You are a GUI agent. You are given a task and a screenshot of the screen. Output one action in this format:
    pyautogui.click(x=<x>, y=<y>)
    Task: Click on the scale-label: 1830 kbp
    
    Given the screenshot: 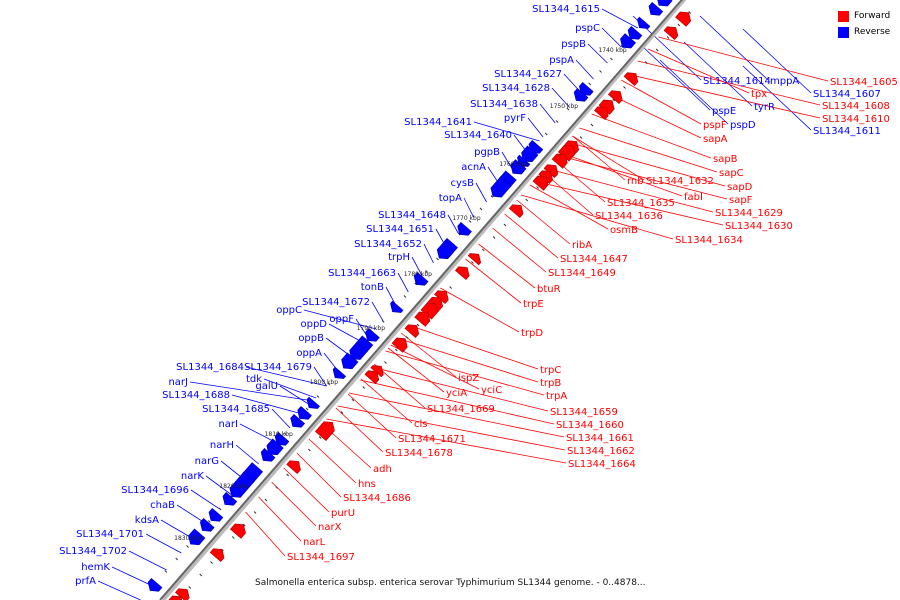 What is the action you would take?
    pyautogui.click(x=188, y=538)
    